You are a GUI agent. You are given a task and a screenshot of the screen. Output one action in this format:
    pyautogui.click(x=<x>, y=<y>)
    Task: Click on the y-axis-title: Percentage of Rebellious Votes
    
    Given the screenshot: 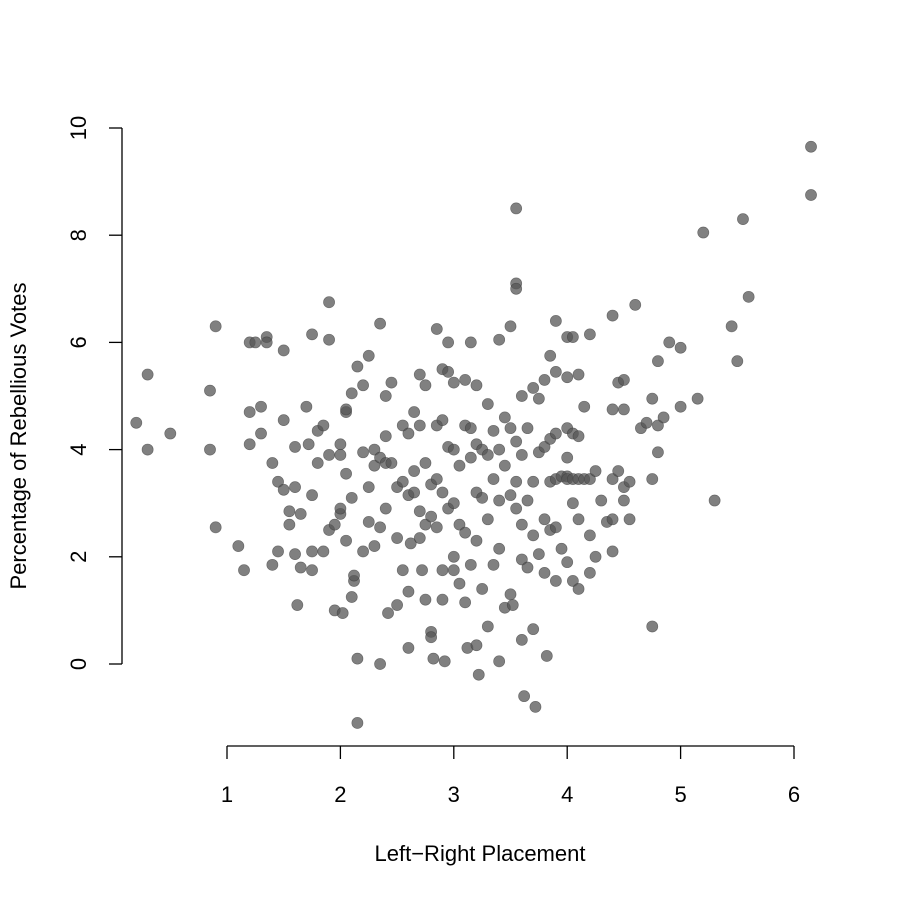 What is the action you would take?
    pyautogui.click(x=18, y=436)
    